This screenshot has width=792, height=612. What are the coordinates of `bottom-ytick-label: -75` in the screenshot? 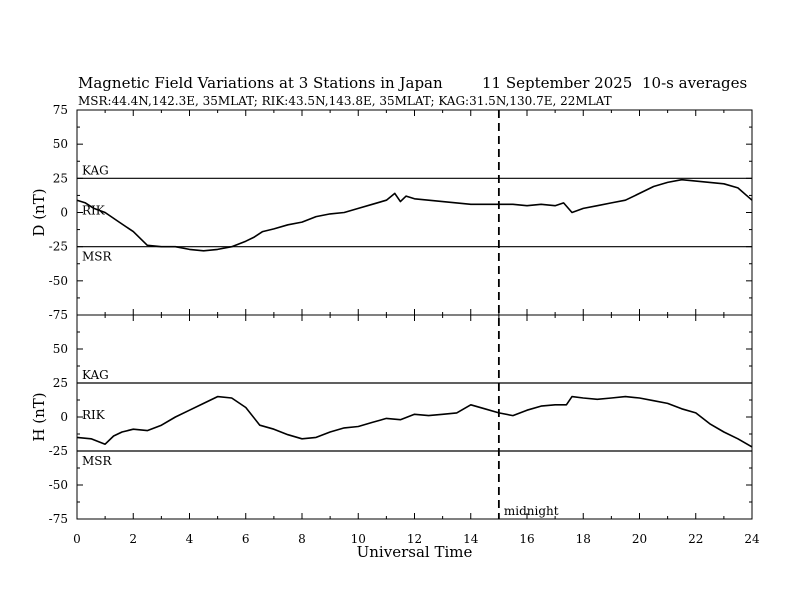 It's located at (58, 519).